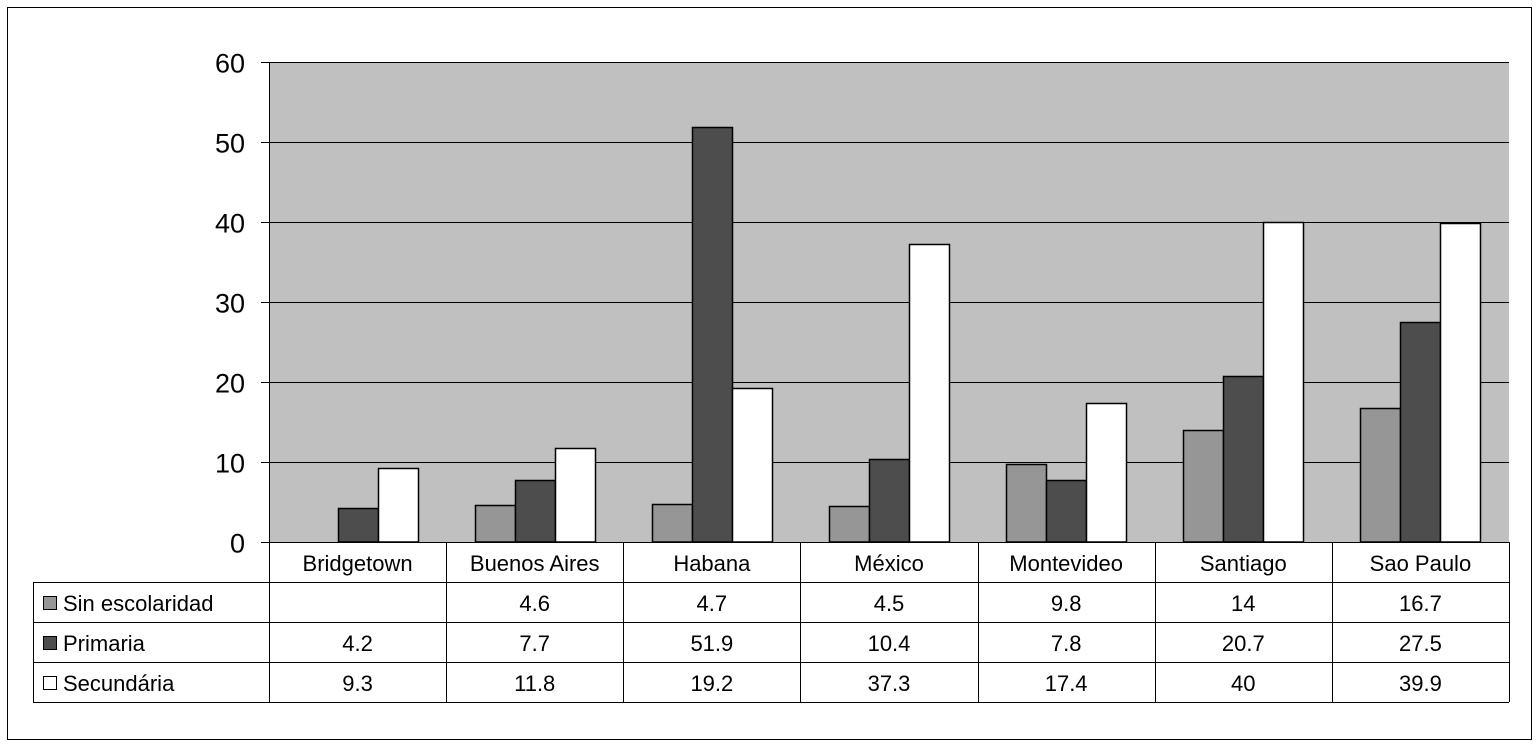 This screenshot has height=747, width=1539. I want to click on category-label: Buenos Aires, so click(535, 563).